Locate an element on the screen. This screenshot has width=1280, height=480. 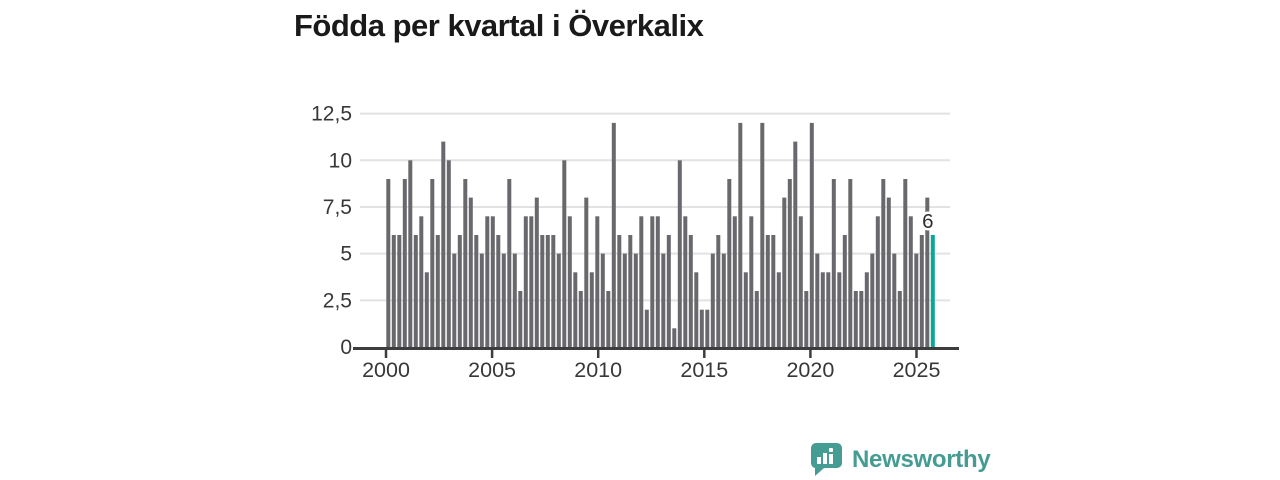
newsworthy-logo-icon is located at coordinates (826, 459).